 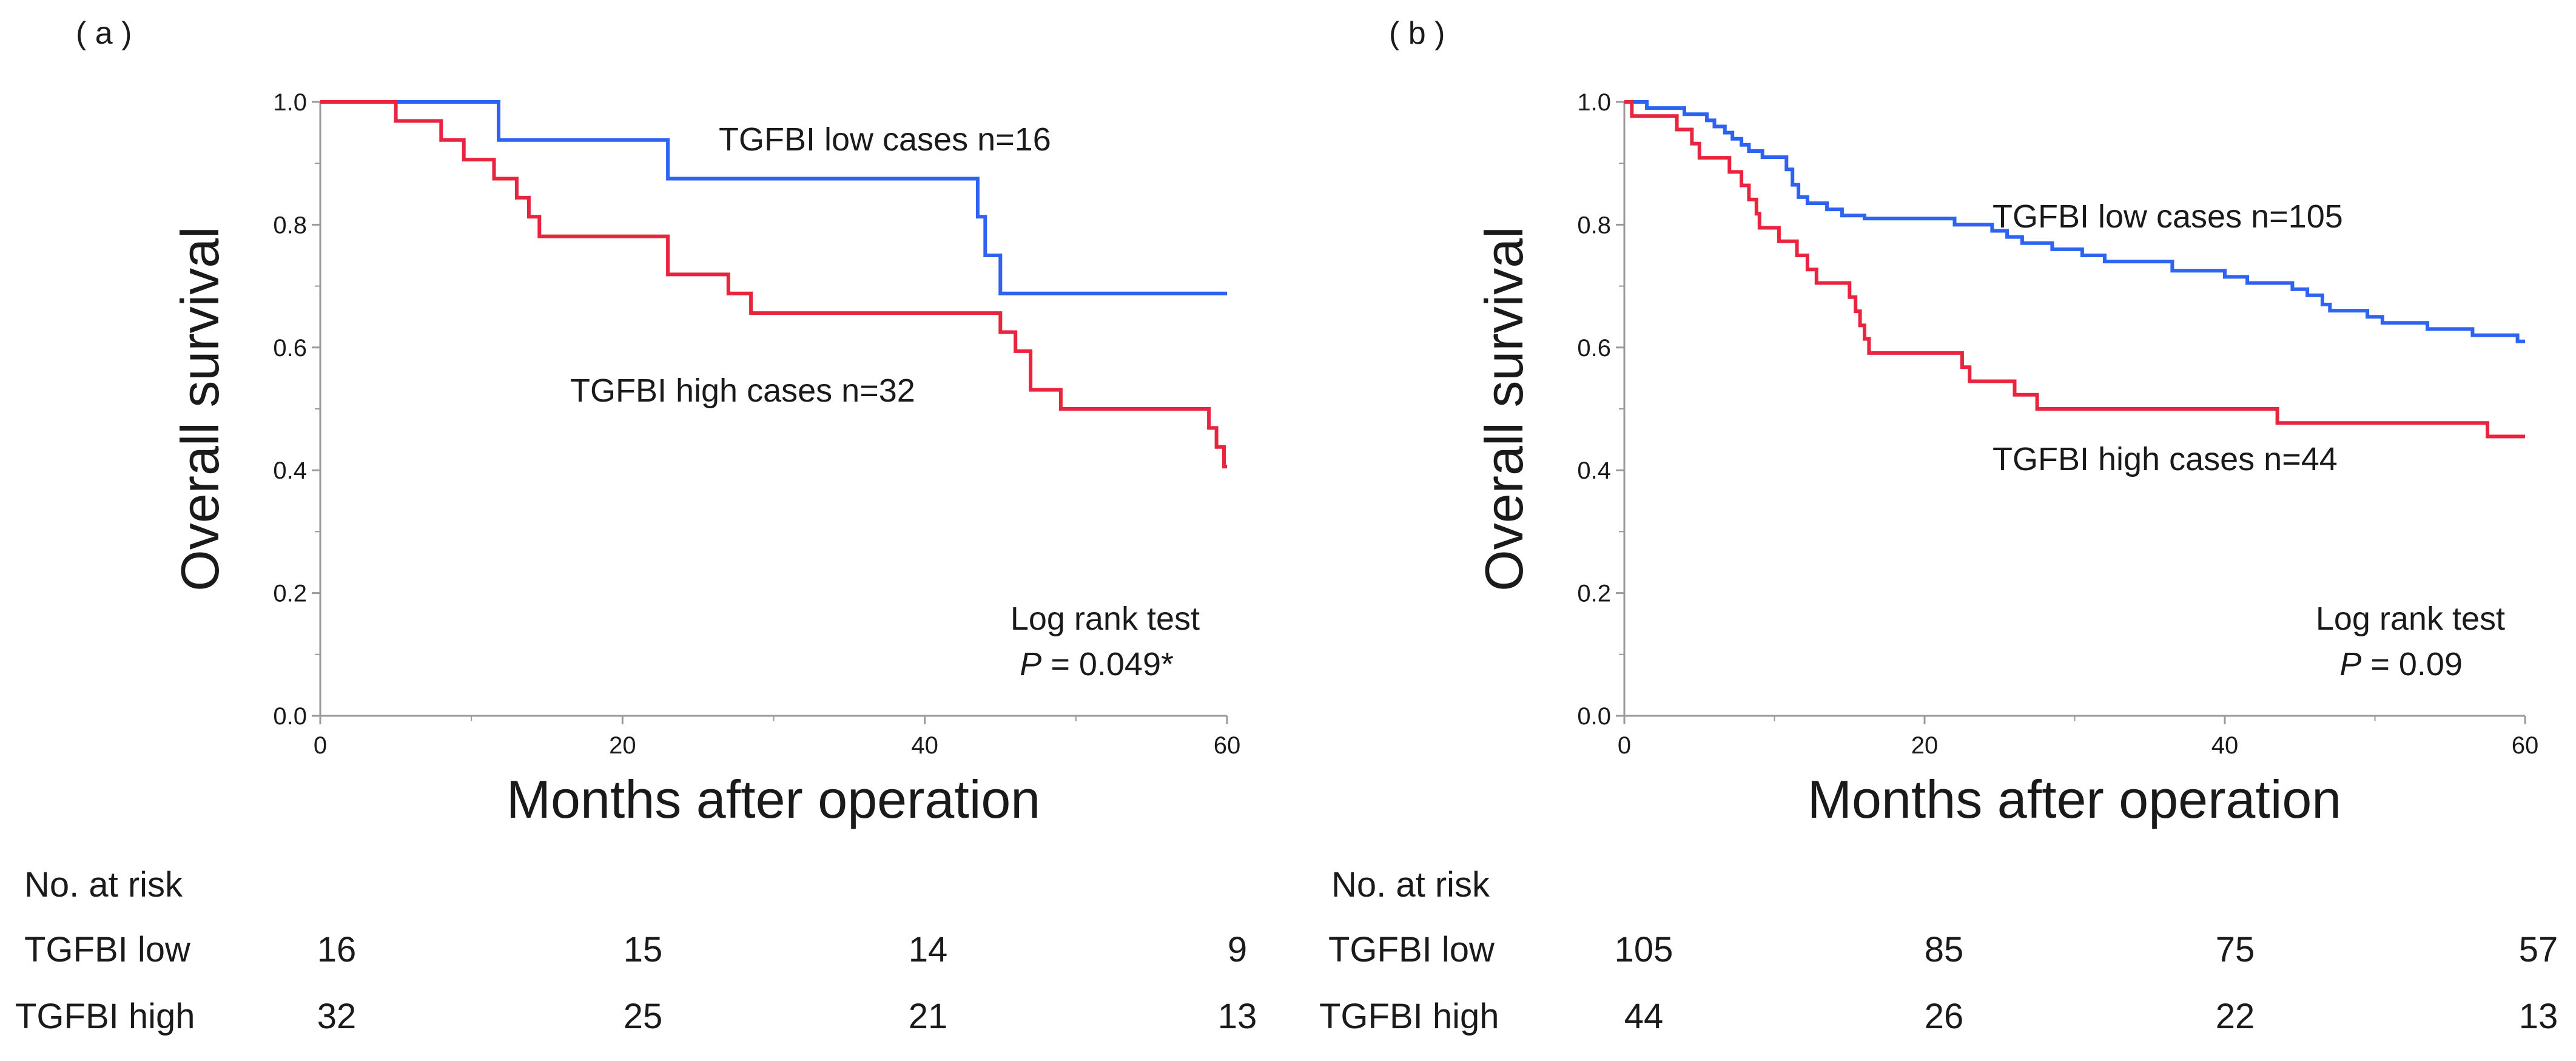 I want to click on panel-a-y-ticks: 0.0 0.2 0.4 0.6 0.8 1.0, so click(x=296, y=410).